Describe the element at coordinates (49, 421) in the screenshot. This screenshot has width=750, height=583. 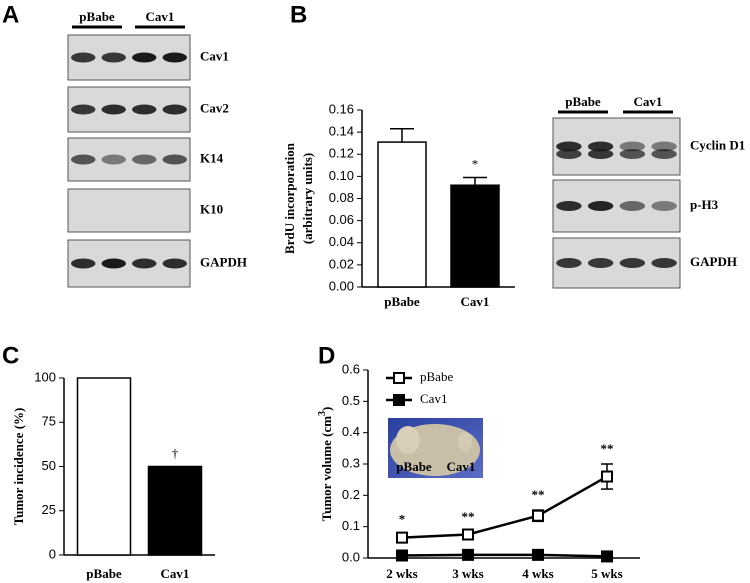
I see `y-tick-label: 75` at that location.